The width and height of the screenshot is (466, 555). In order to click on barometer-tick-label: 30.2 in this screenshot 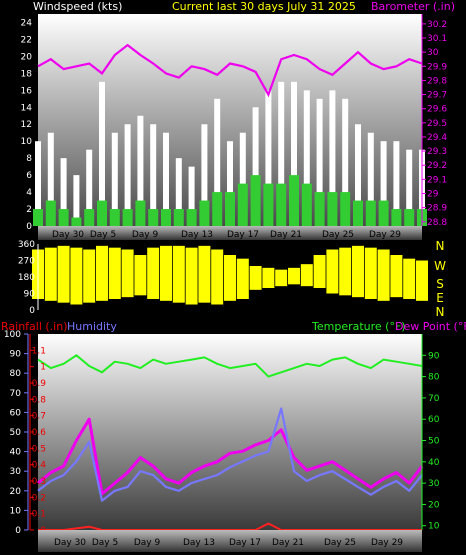, I will do `click(437, 25)`.